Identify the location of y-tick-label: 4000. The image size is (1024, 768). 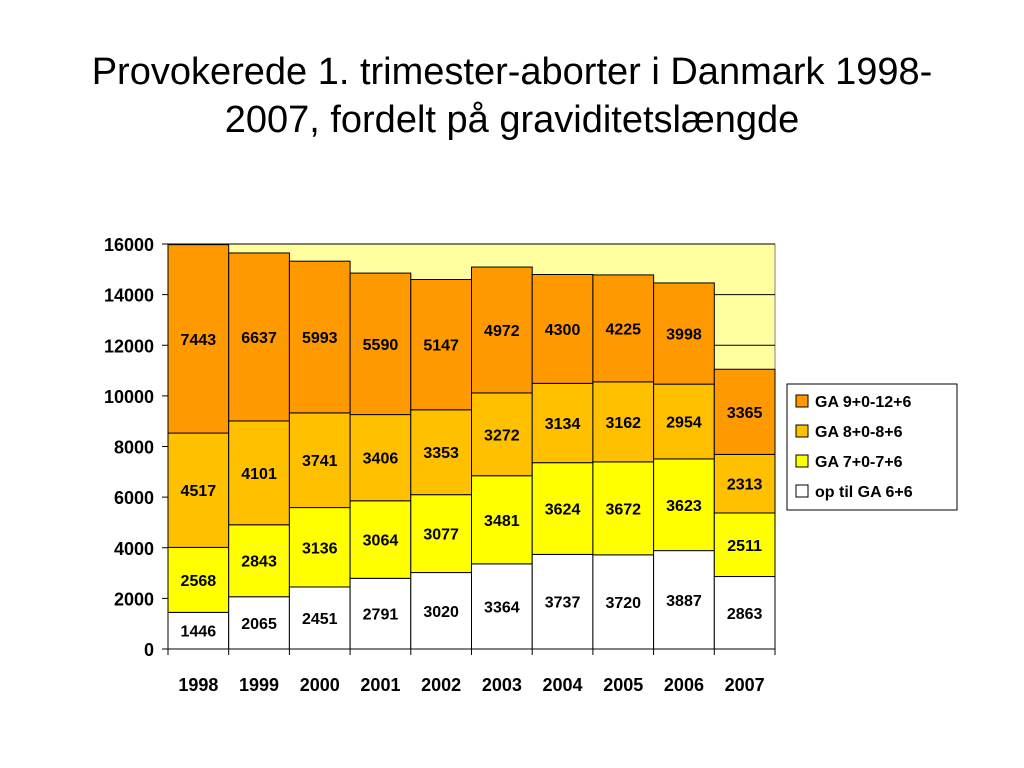
(134, 549).